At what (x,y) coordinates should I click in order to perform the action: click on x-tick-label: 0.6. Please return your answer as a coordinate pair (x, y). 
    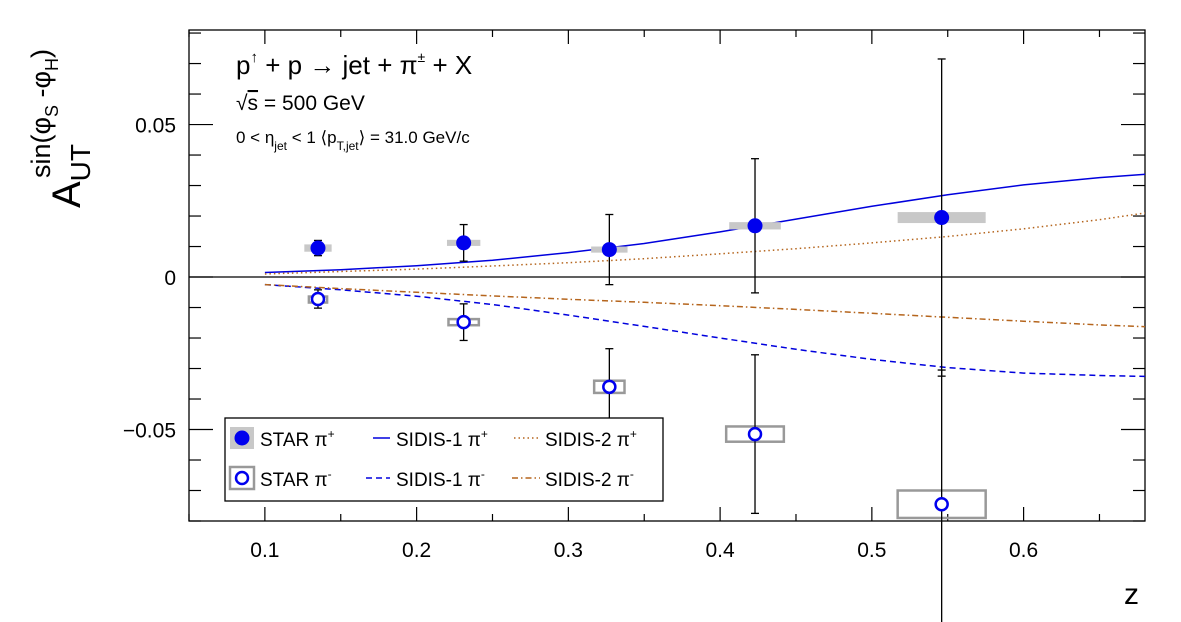
    Looking at the image, I should click on (1023, 550).